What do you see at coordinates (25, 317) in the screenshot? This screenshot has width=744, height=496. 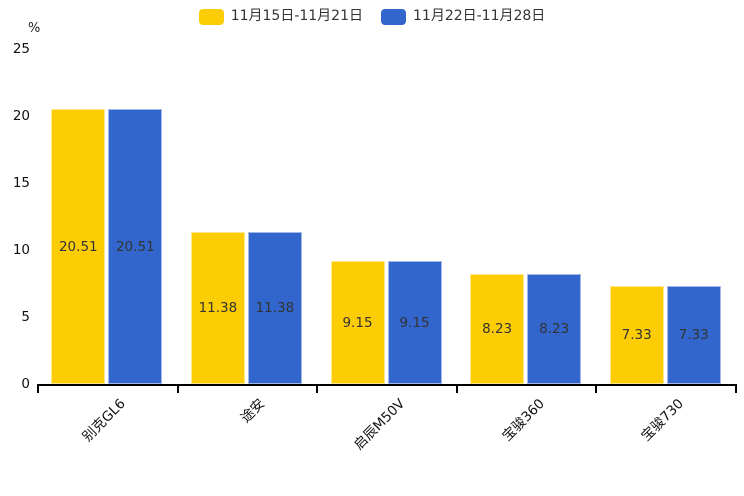 I see `y-tick-label: 5` at bounding box center [25, 317].